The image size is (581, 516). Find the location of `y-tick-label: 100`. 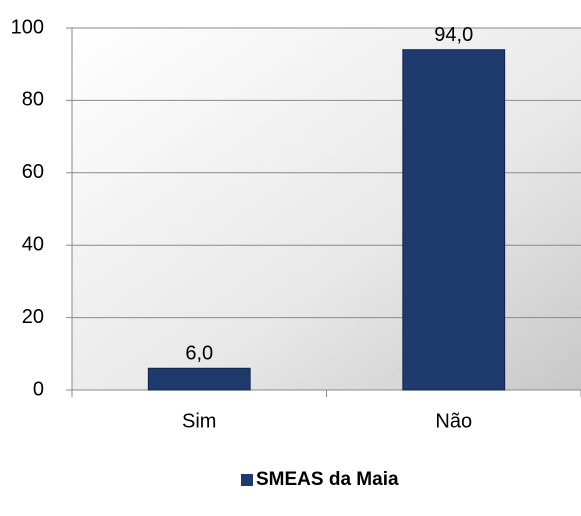

y-tick-label: 100 is located at coordinates (27, 27).